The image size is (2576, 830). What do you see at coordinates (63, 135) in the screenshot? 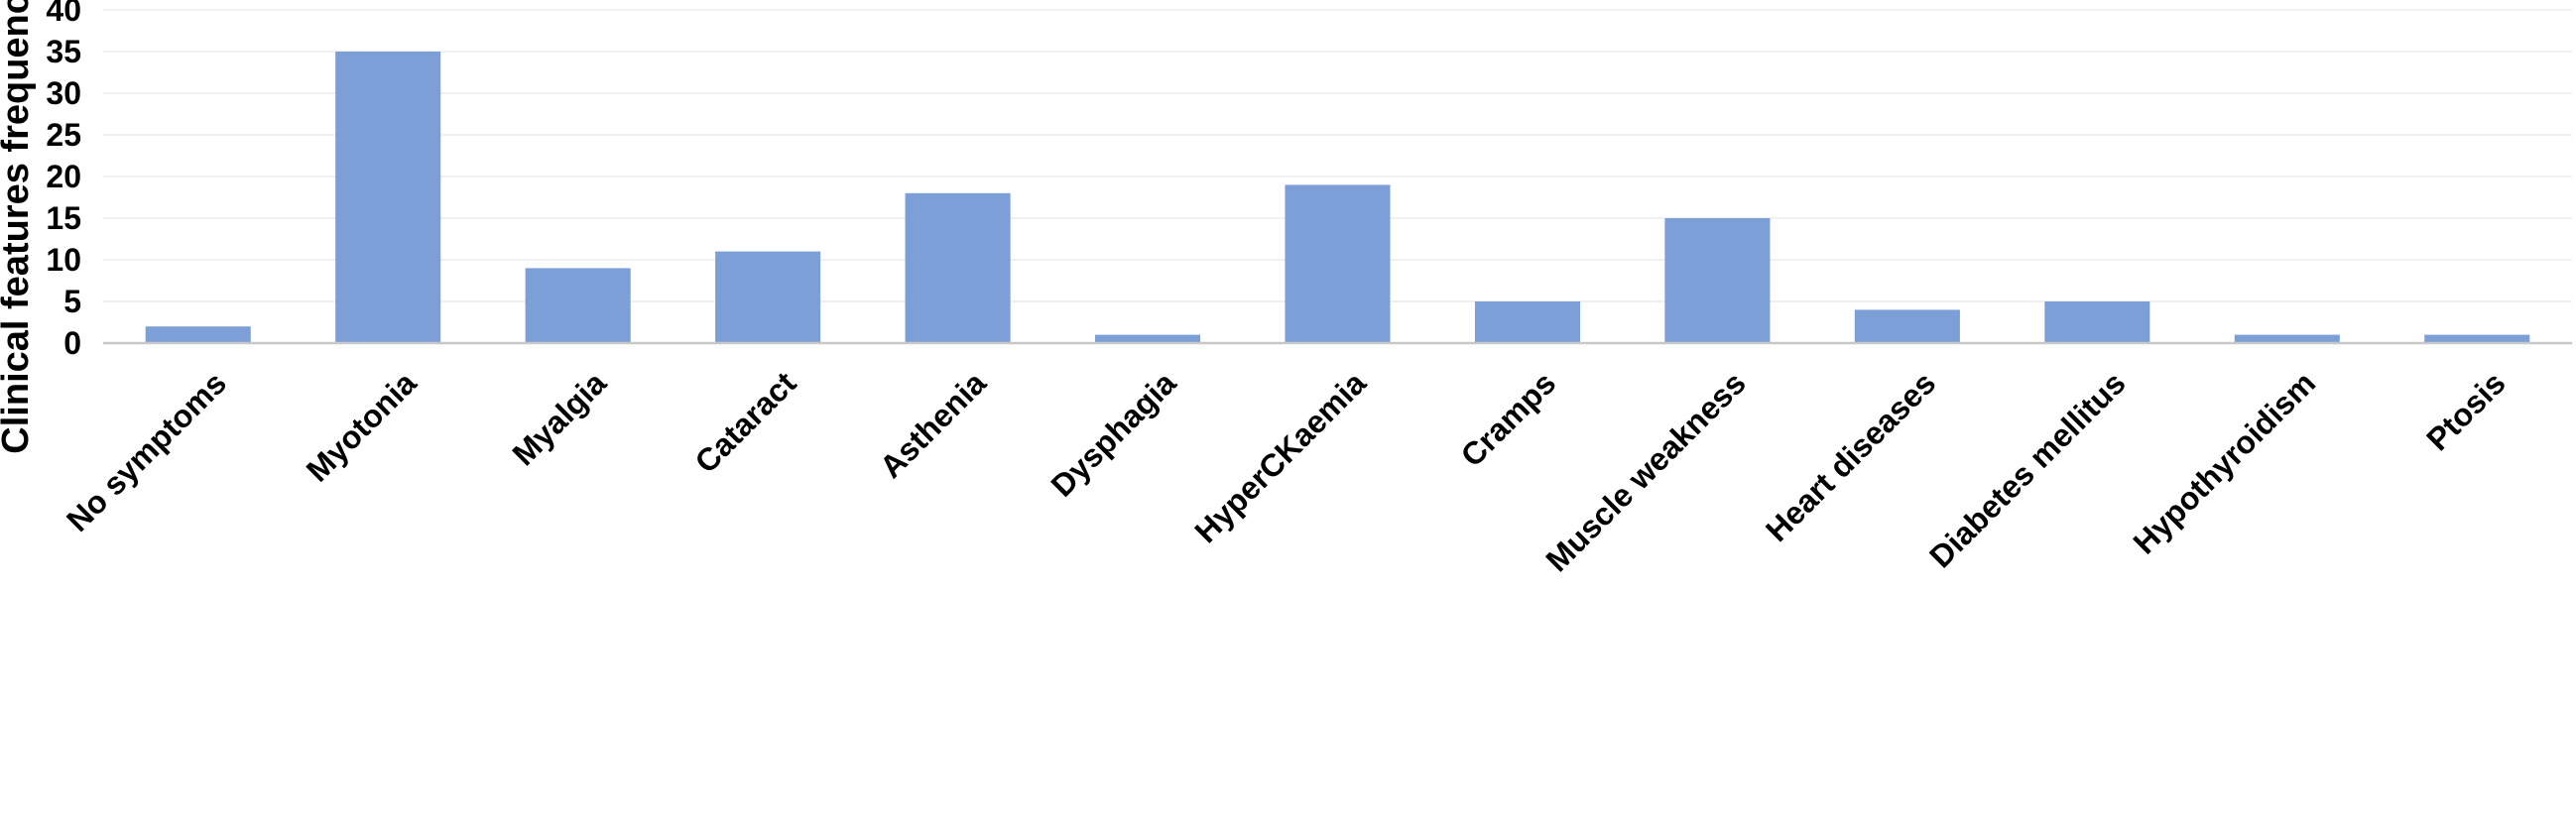
I see `y-tick-label: 25` at bounding box center [63, 135].